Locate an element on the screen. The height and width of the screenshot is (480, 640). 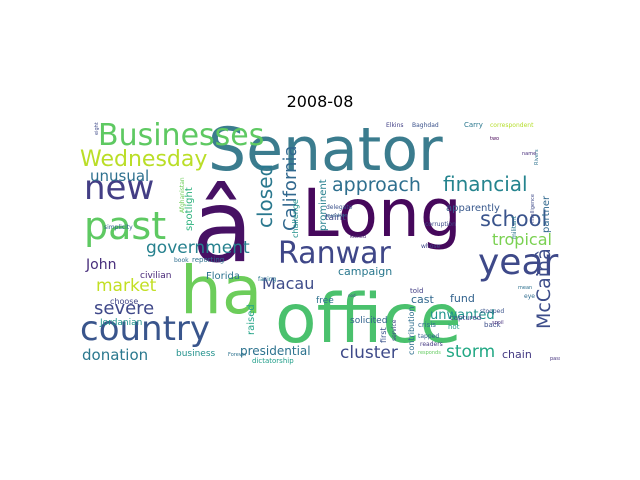
word-jordanian-38: Jordanian is located at coordinates (120, 323).